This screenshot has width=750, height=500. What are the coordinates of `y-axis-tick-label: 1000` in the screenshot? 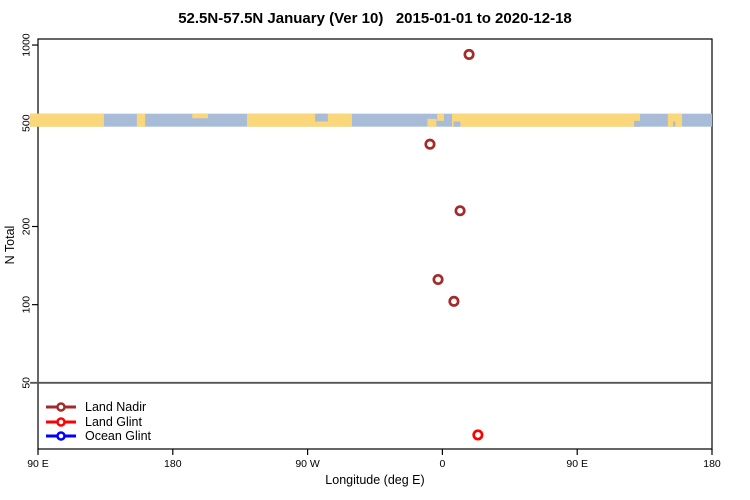 It's located at (27, 45).